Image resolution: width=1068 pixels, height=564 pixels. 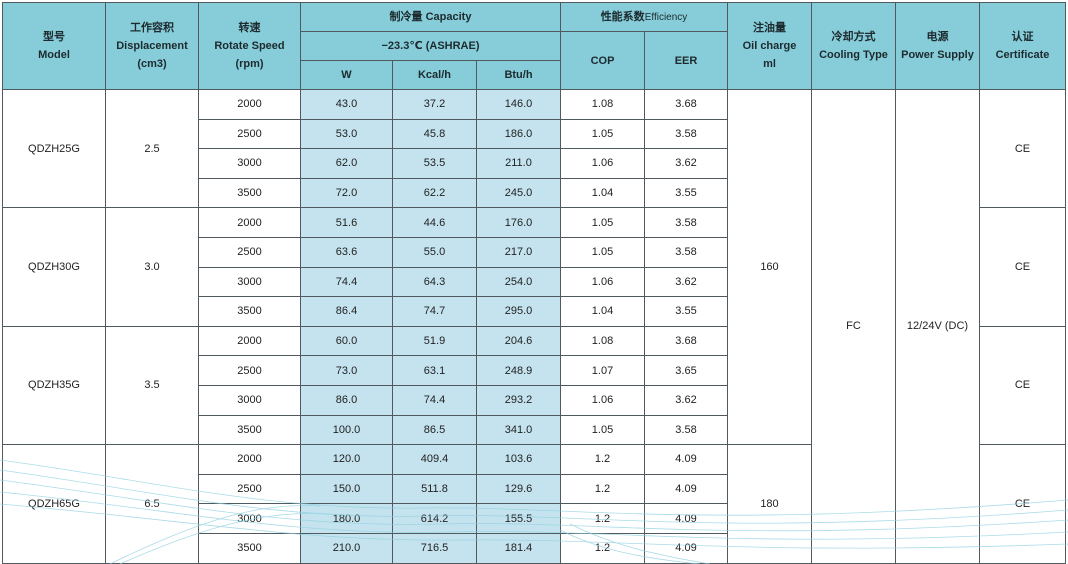 I want to click on cell-w: 60.0, so click(x=346, y=341).